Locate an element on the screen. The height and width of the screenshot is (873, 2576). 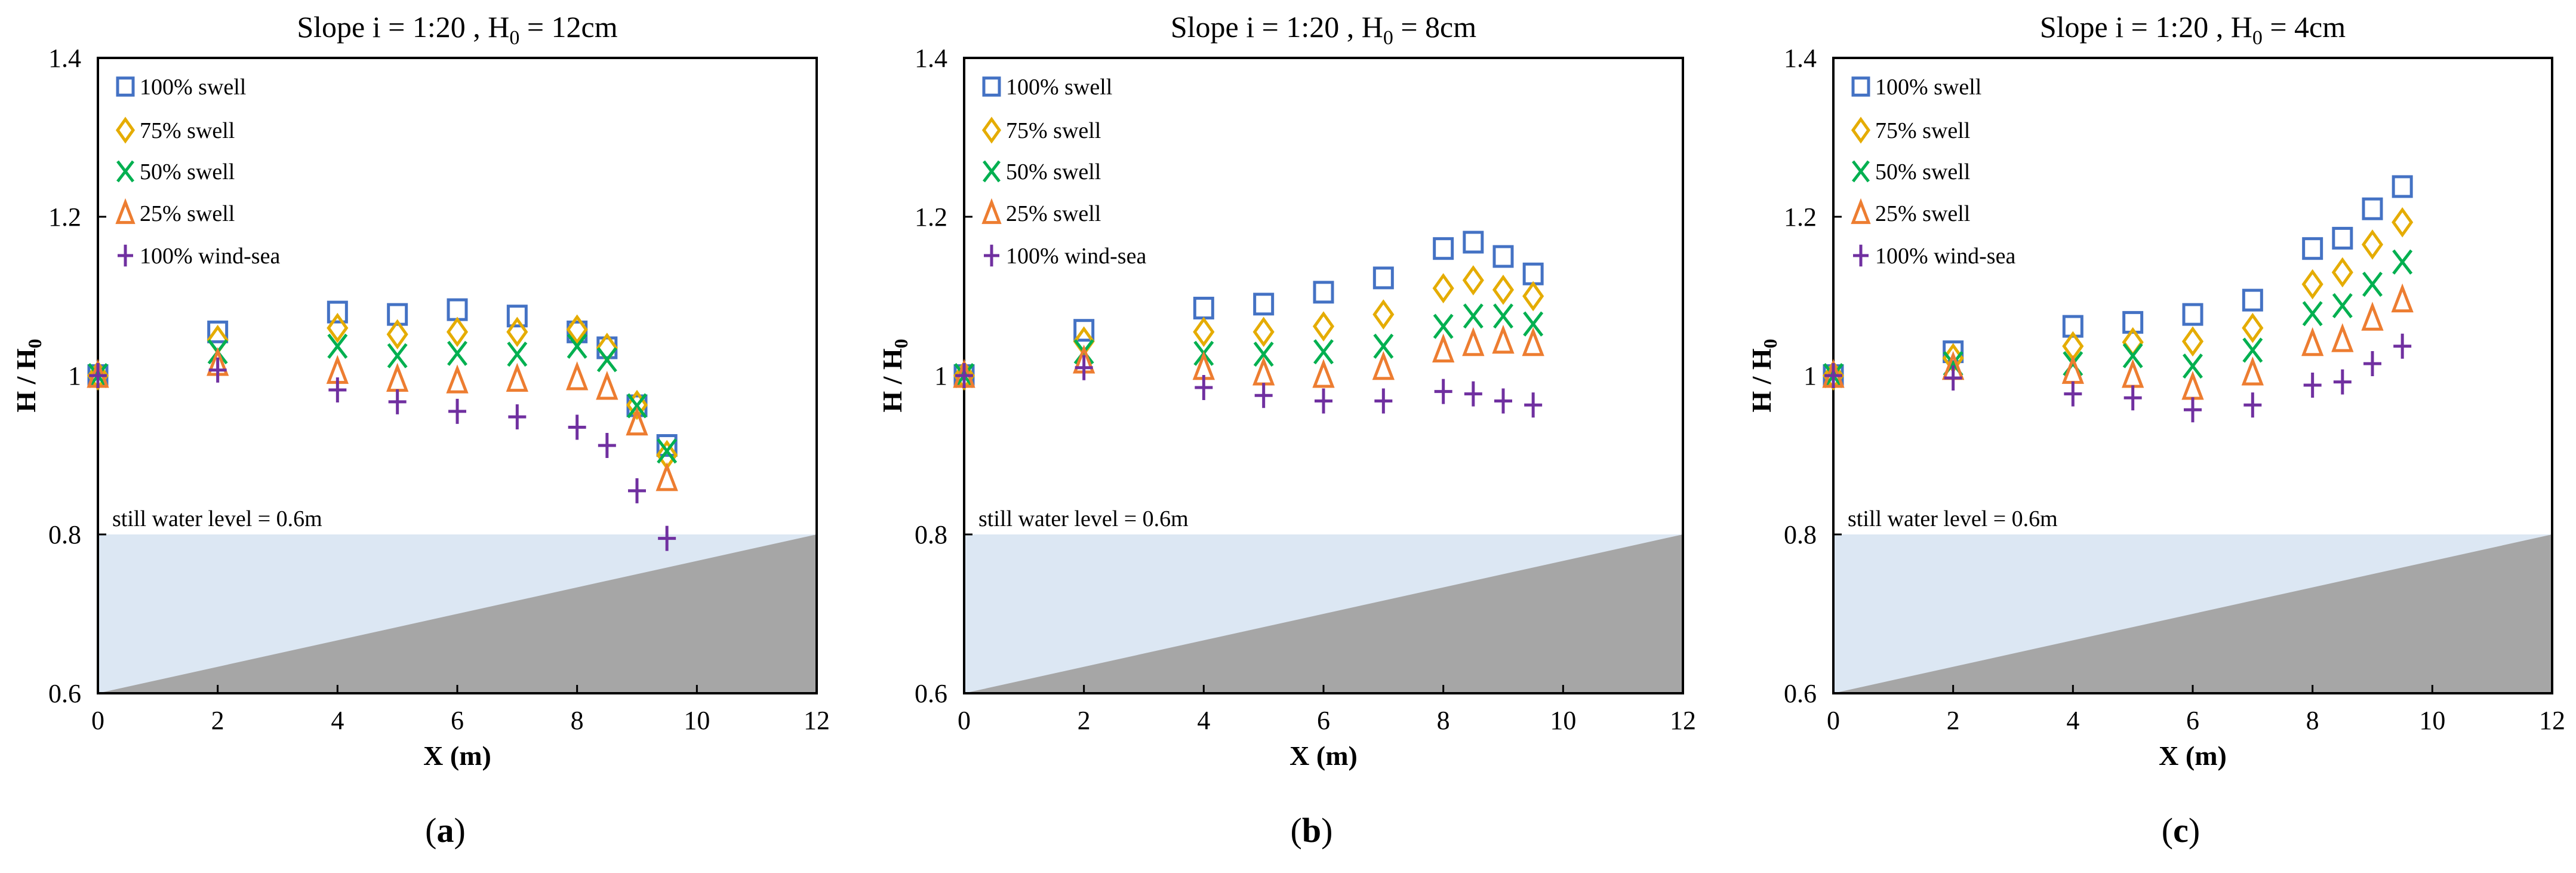
chart-title-tail: = 4cm is located at coordinates (2304, 27).